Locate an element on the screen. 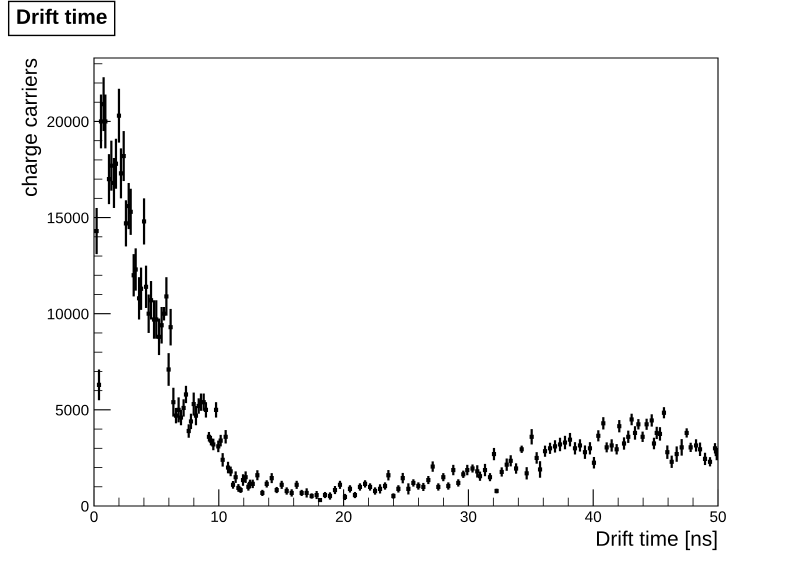 This screenshot has height=576, width=798. y-tick-label: 0 is located at coordinates (85, 506).